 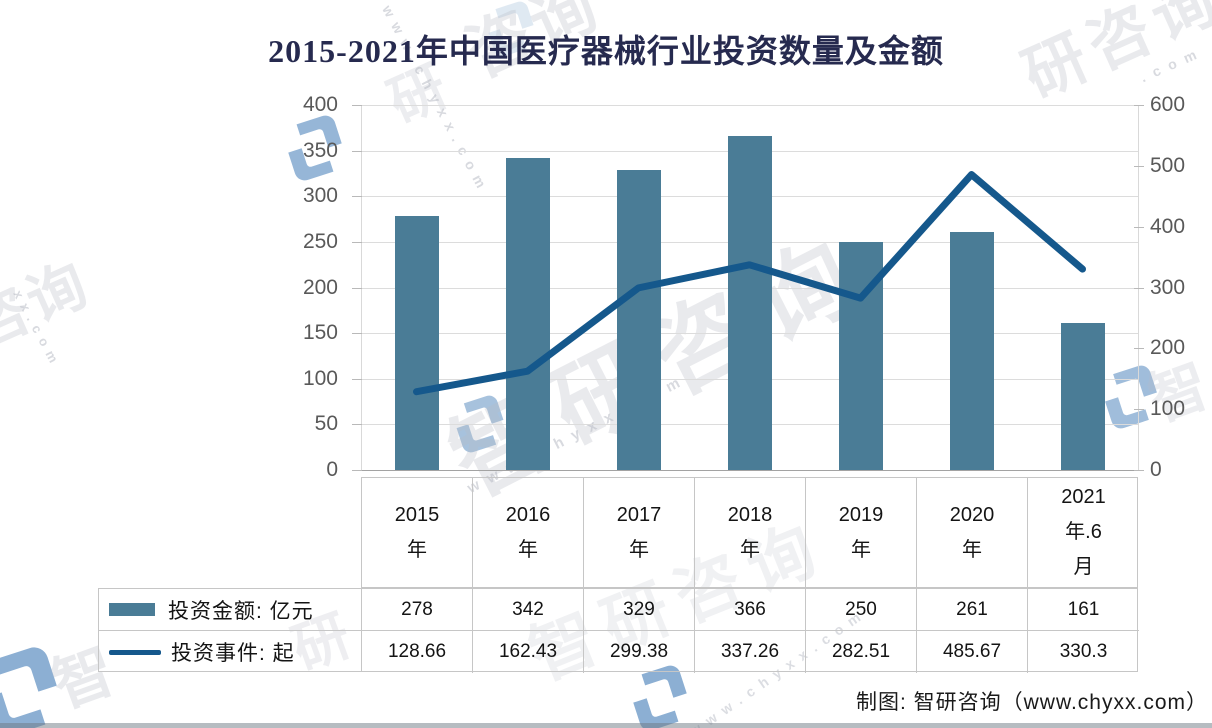 I want to click on credit-text: 制图: 智研咨询（www.chyxx.com）, so click(x=1031, y=702).